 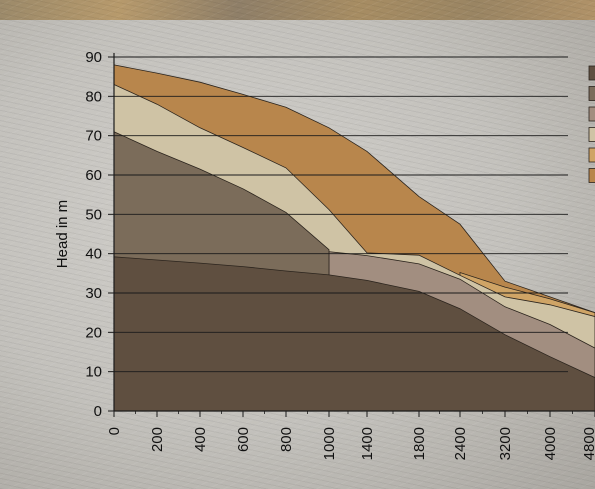 I want to click on y-tick-label: 70, so click(x=93, y=136).